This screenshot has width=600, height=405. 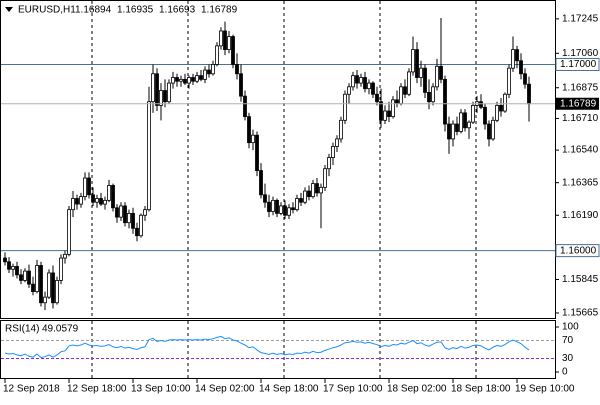 I want to click on x-tick-label: 17 Sep 10:00, so click(x=353, y=389).